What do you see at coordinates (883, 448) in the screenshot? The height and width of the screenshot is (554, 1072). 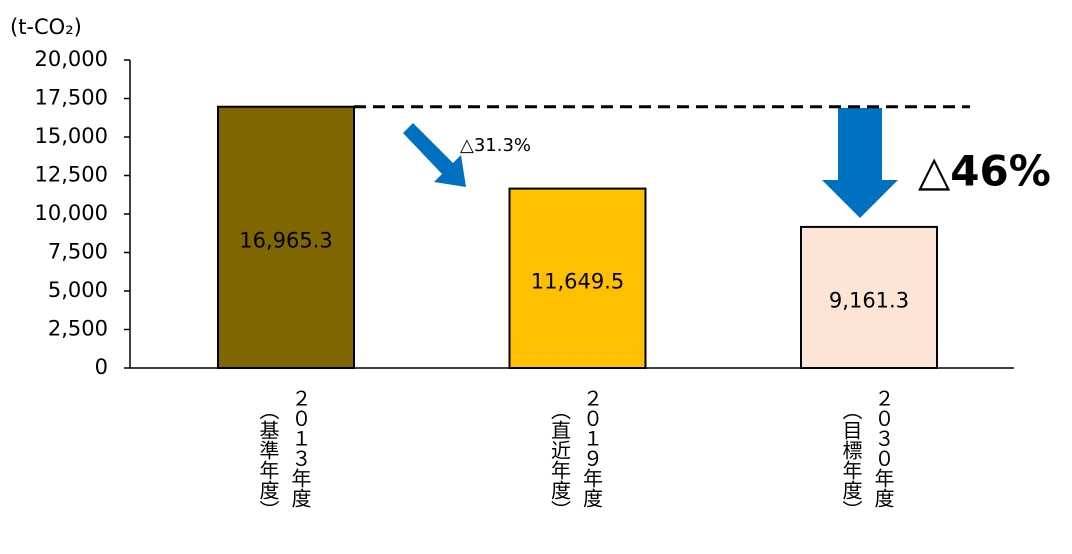 I see `x-tick-label: ２０３０年度` at bounding box center [883, 448].